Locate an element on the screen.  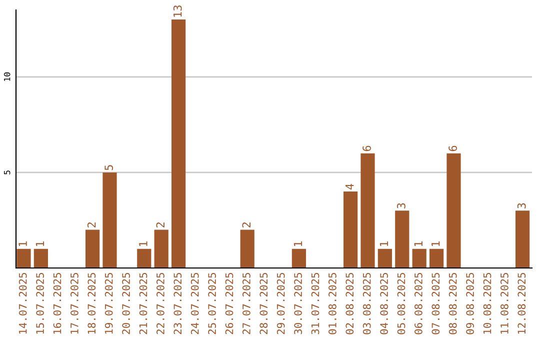
x-tick-label: 30.07.2025 is located at coordinates (298, 303).